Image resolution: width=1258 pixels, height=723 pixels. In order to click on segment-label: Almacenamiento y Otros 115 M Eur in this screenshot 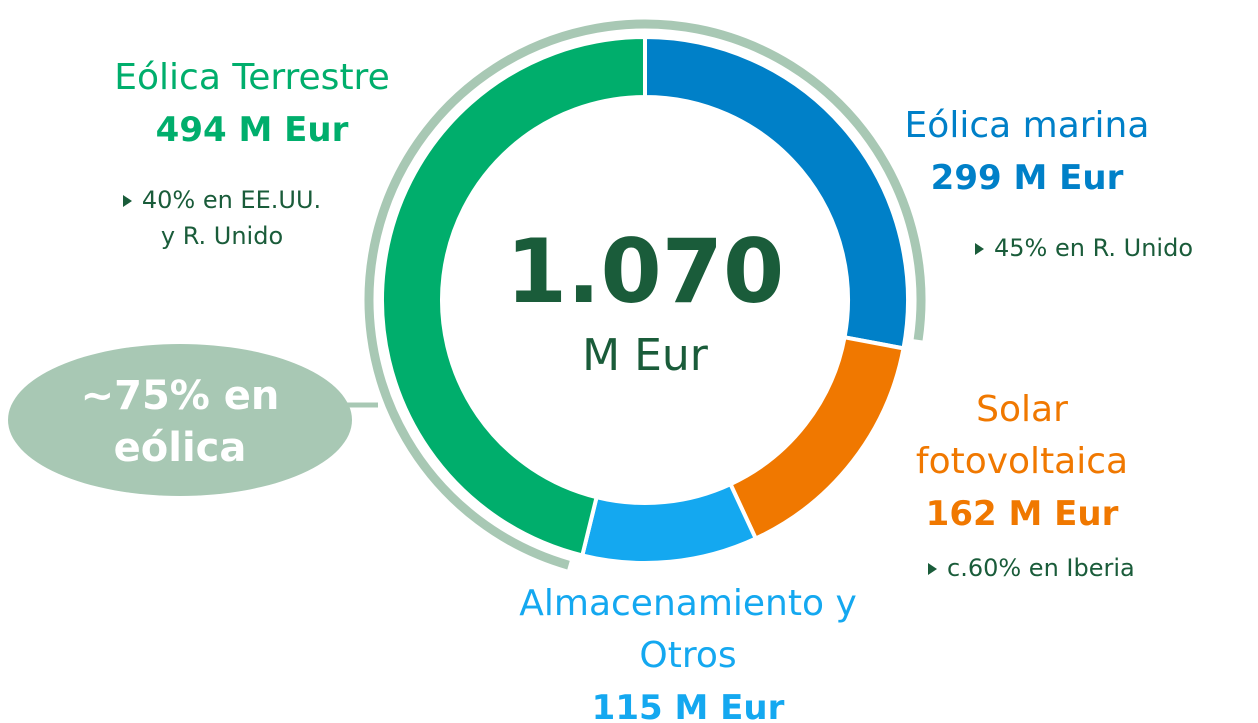, I will do `click(688, 650)`.